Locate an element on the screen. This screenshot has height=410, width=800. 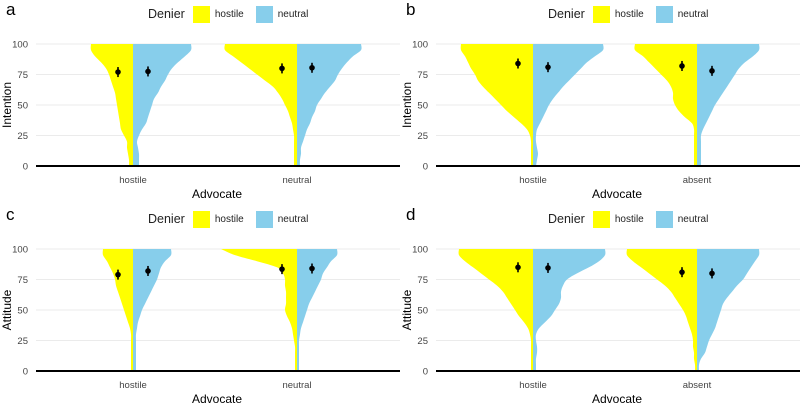
mean-point-neutral-absent is located at coordinates (712, 71).